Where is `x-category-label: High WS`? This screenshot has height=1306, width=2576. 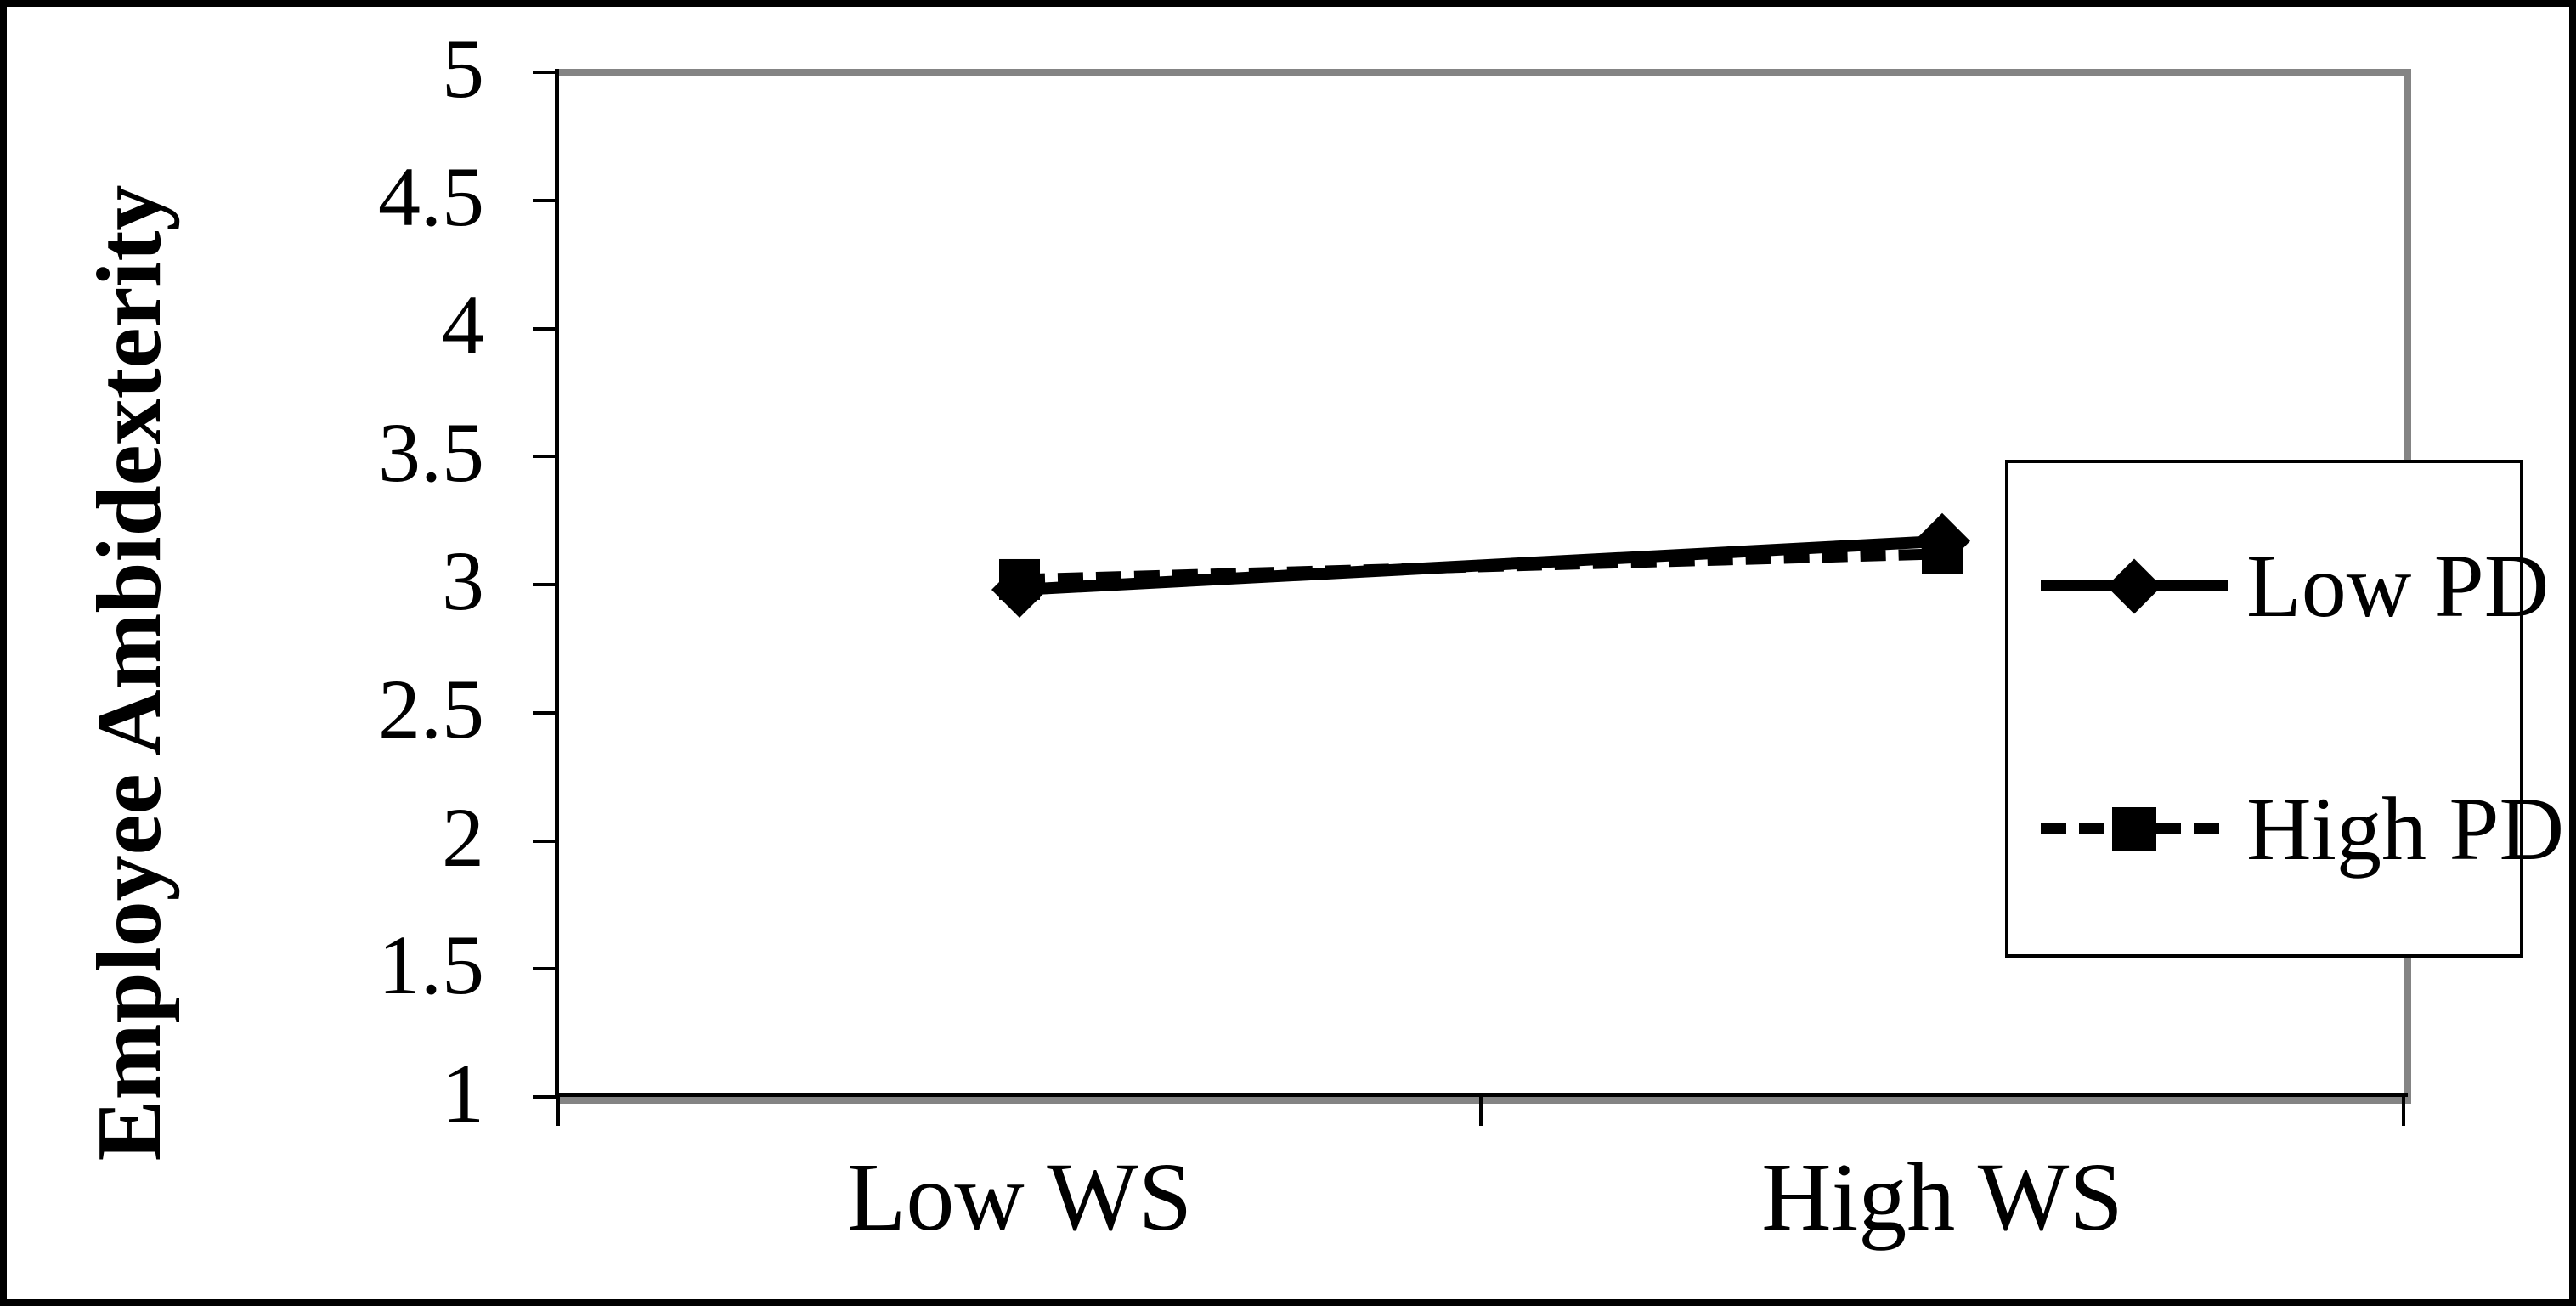
x-category-label: High WS is located at coordinates (1942, 1197).